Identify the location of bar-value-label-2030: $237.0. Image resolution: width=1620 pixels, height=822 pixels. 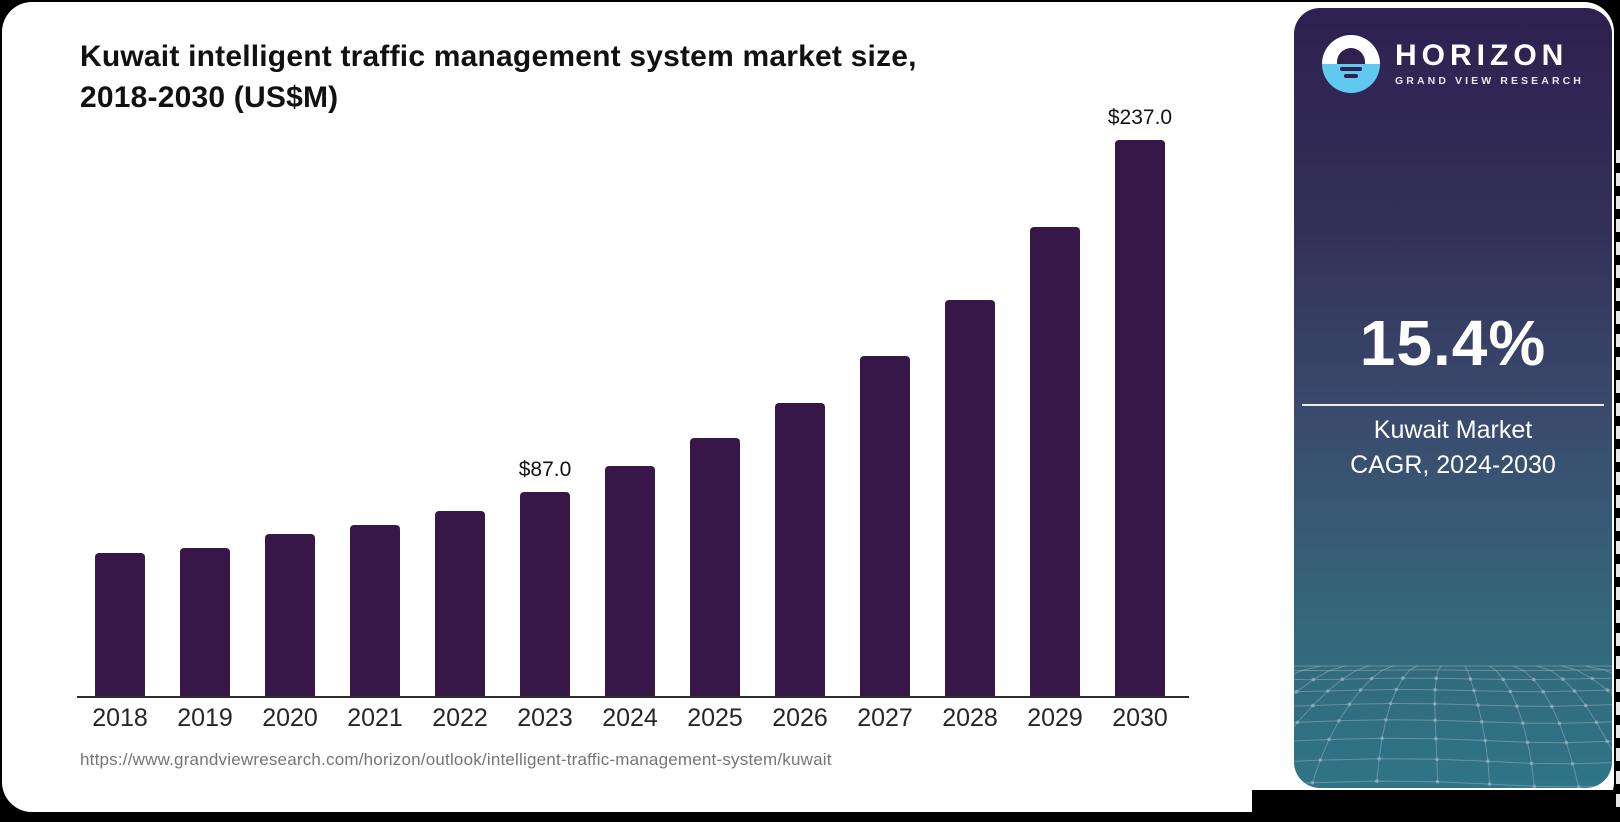
(1140, 117).